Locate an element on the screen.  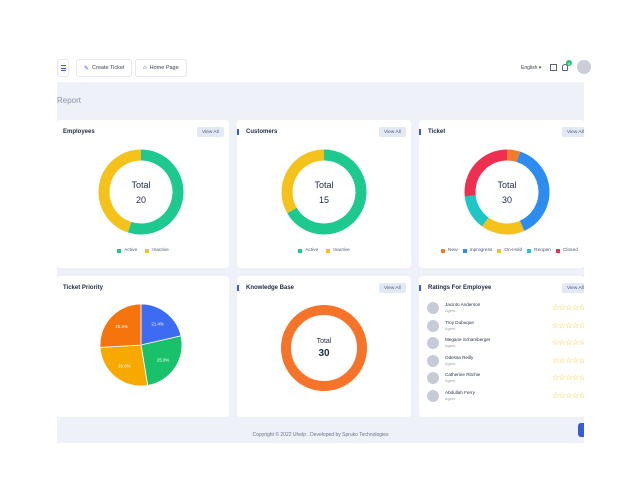
scroll-top-button is located at coordinates (581, 430).